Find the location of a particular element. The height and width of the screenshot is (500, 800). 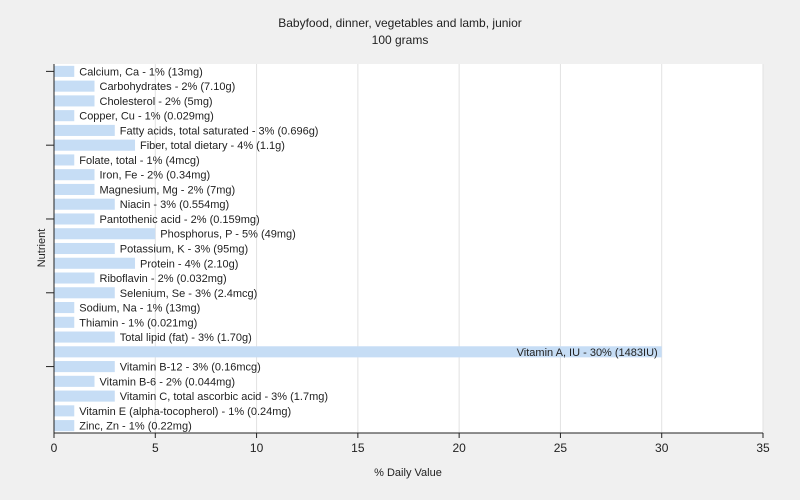

bar-label: Fiber, total dietary - 4% (1.1g) is located at coordinates (212, 146).